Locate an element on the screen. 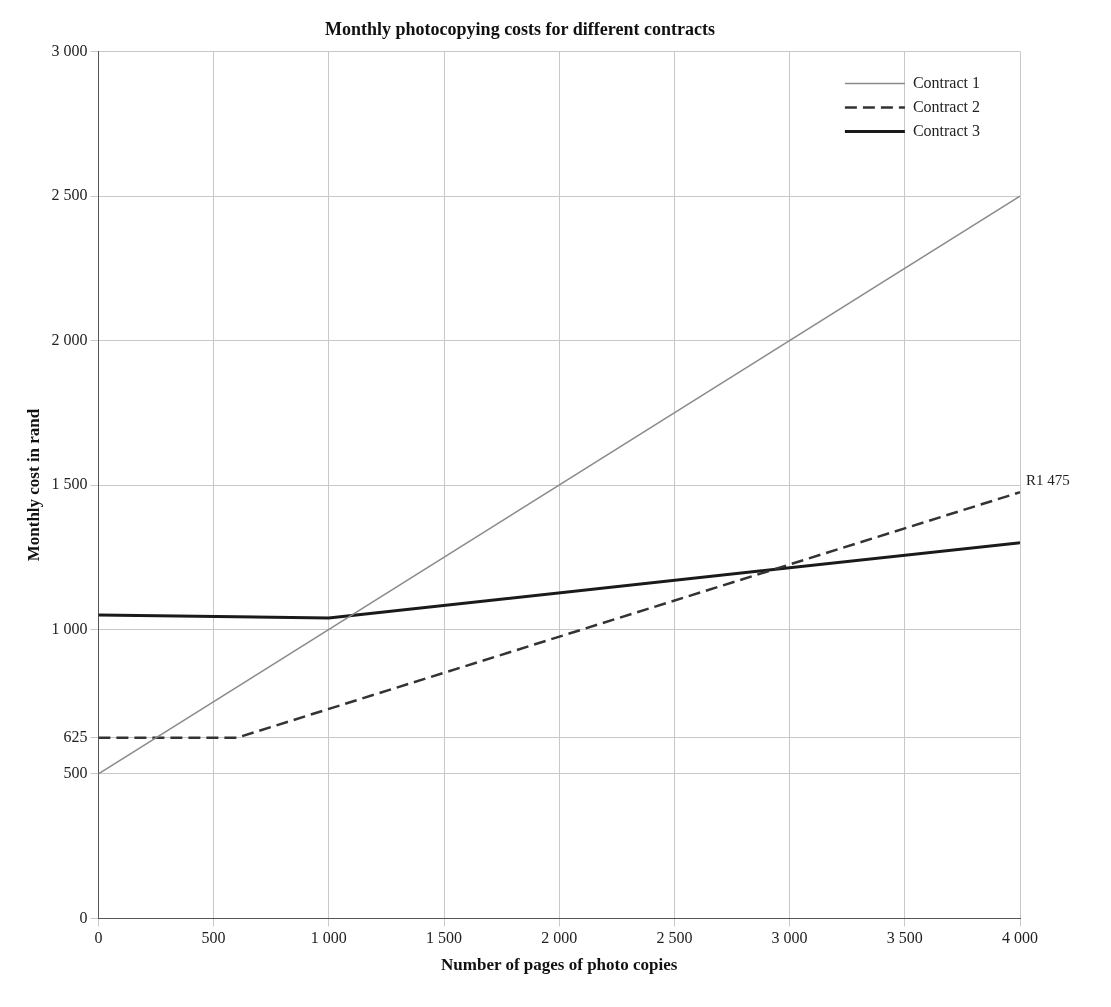 The height and width of the screenshot is (1007, 1111). x-tick-label: 1 000 is located at coordinates (328, 938).